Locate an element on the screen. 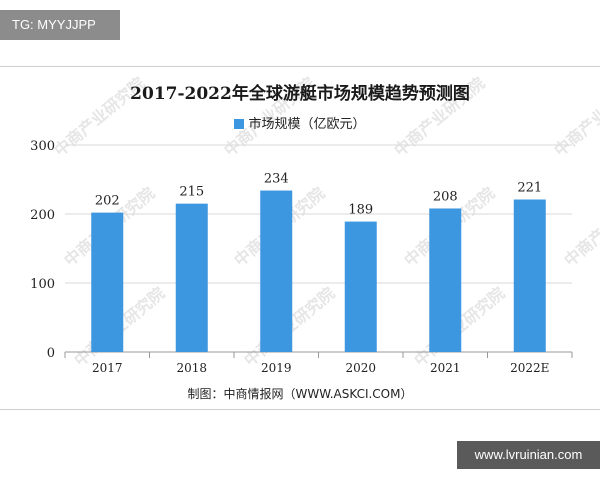 This screenshot has width=600, height=480. data-label: 189 is located at coordinates (360, 210).